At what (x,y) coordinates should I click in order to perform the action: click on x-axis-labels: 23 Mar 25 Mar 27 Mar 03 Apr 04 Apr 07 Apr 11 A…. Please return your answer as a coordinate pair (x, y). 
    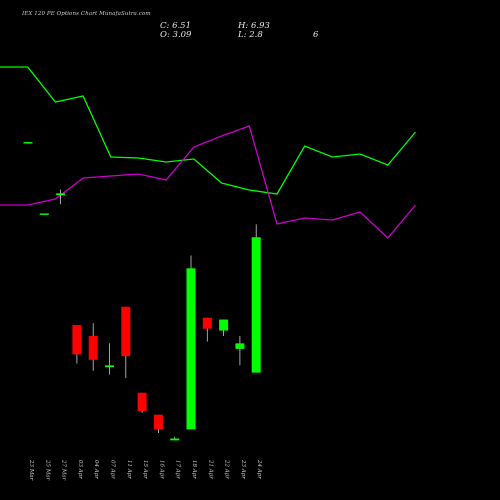
    Looking at the image, I should click on (145, 470).